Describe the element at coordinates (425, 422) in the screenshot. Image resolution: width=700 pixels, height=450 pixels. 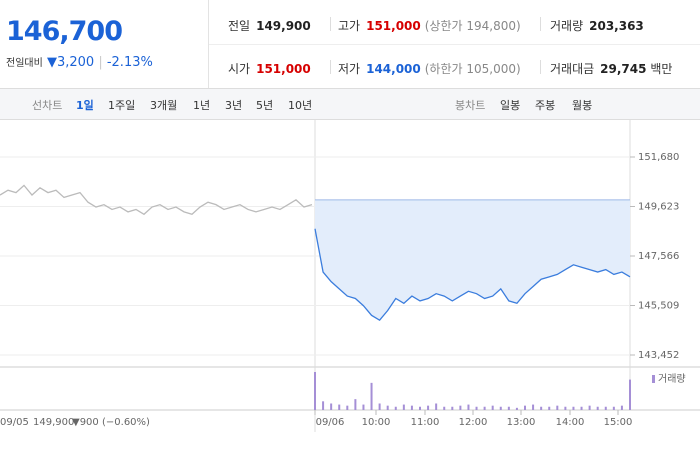
I see `x-tick-label: 11:00` at that location.